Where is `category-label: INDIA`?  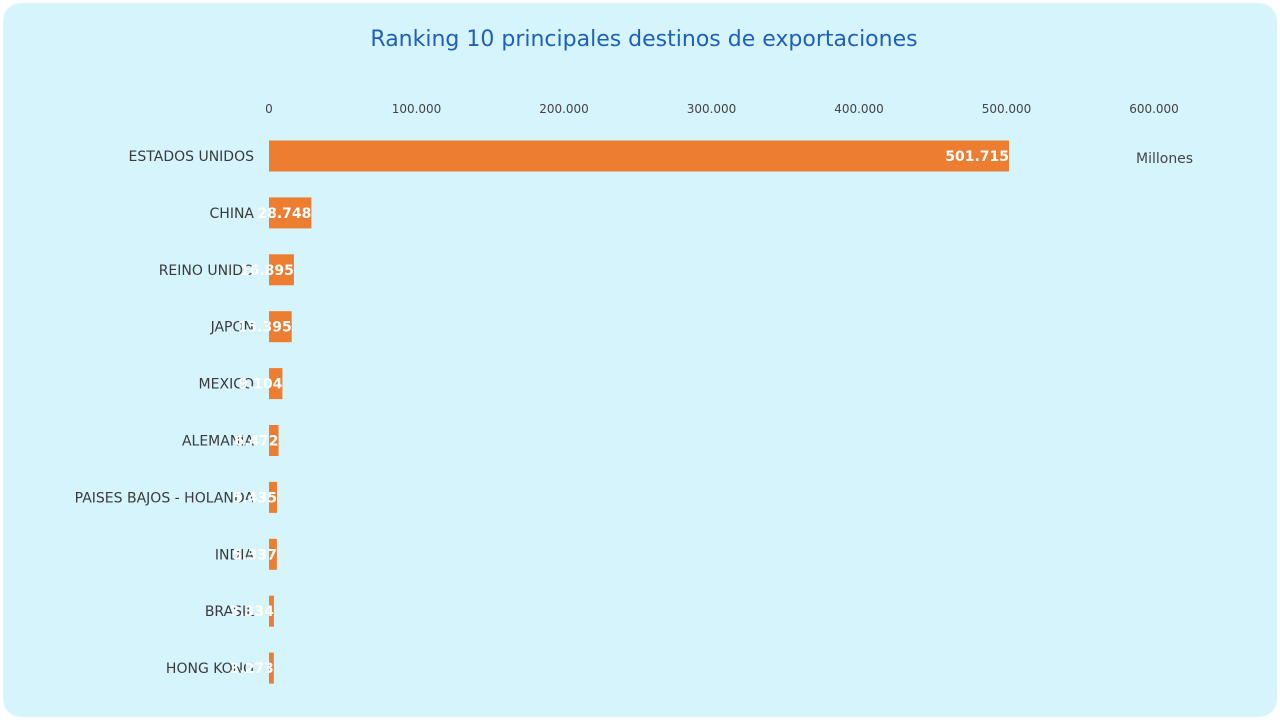 category-label: INDIA is located at coordinates (235, 555).